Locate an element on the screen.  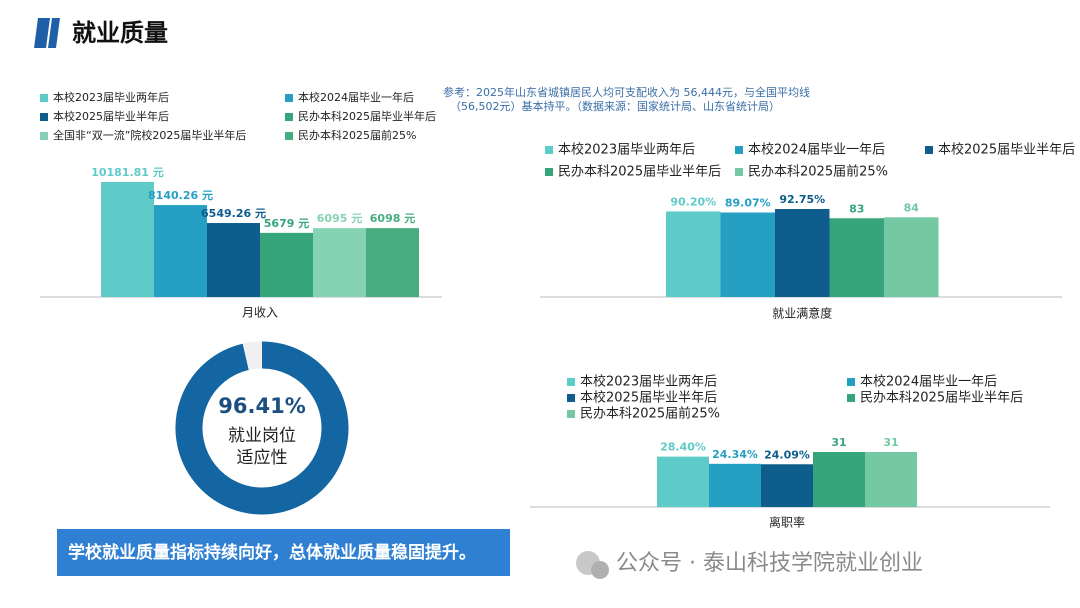
value-label: 90.20% is located at coordinates (693, 201).